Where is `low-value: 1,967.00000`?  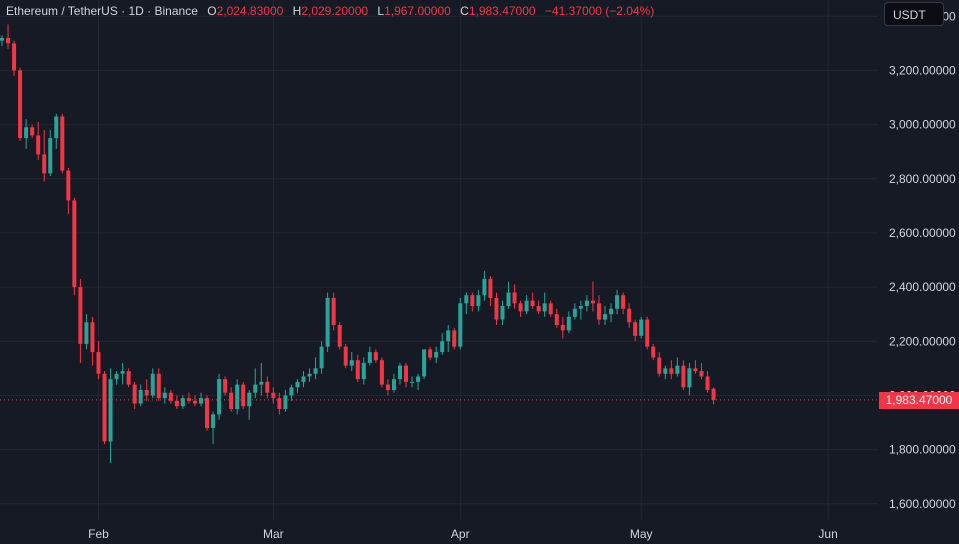 low-value: 1,967.00000 is located at coordinates (417, 11).